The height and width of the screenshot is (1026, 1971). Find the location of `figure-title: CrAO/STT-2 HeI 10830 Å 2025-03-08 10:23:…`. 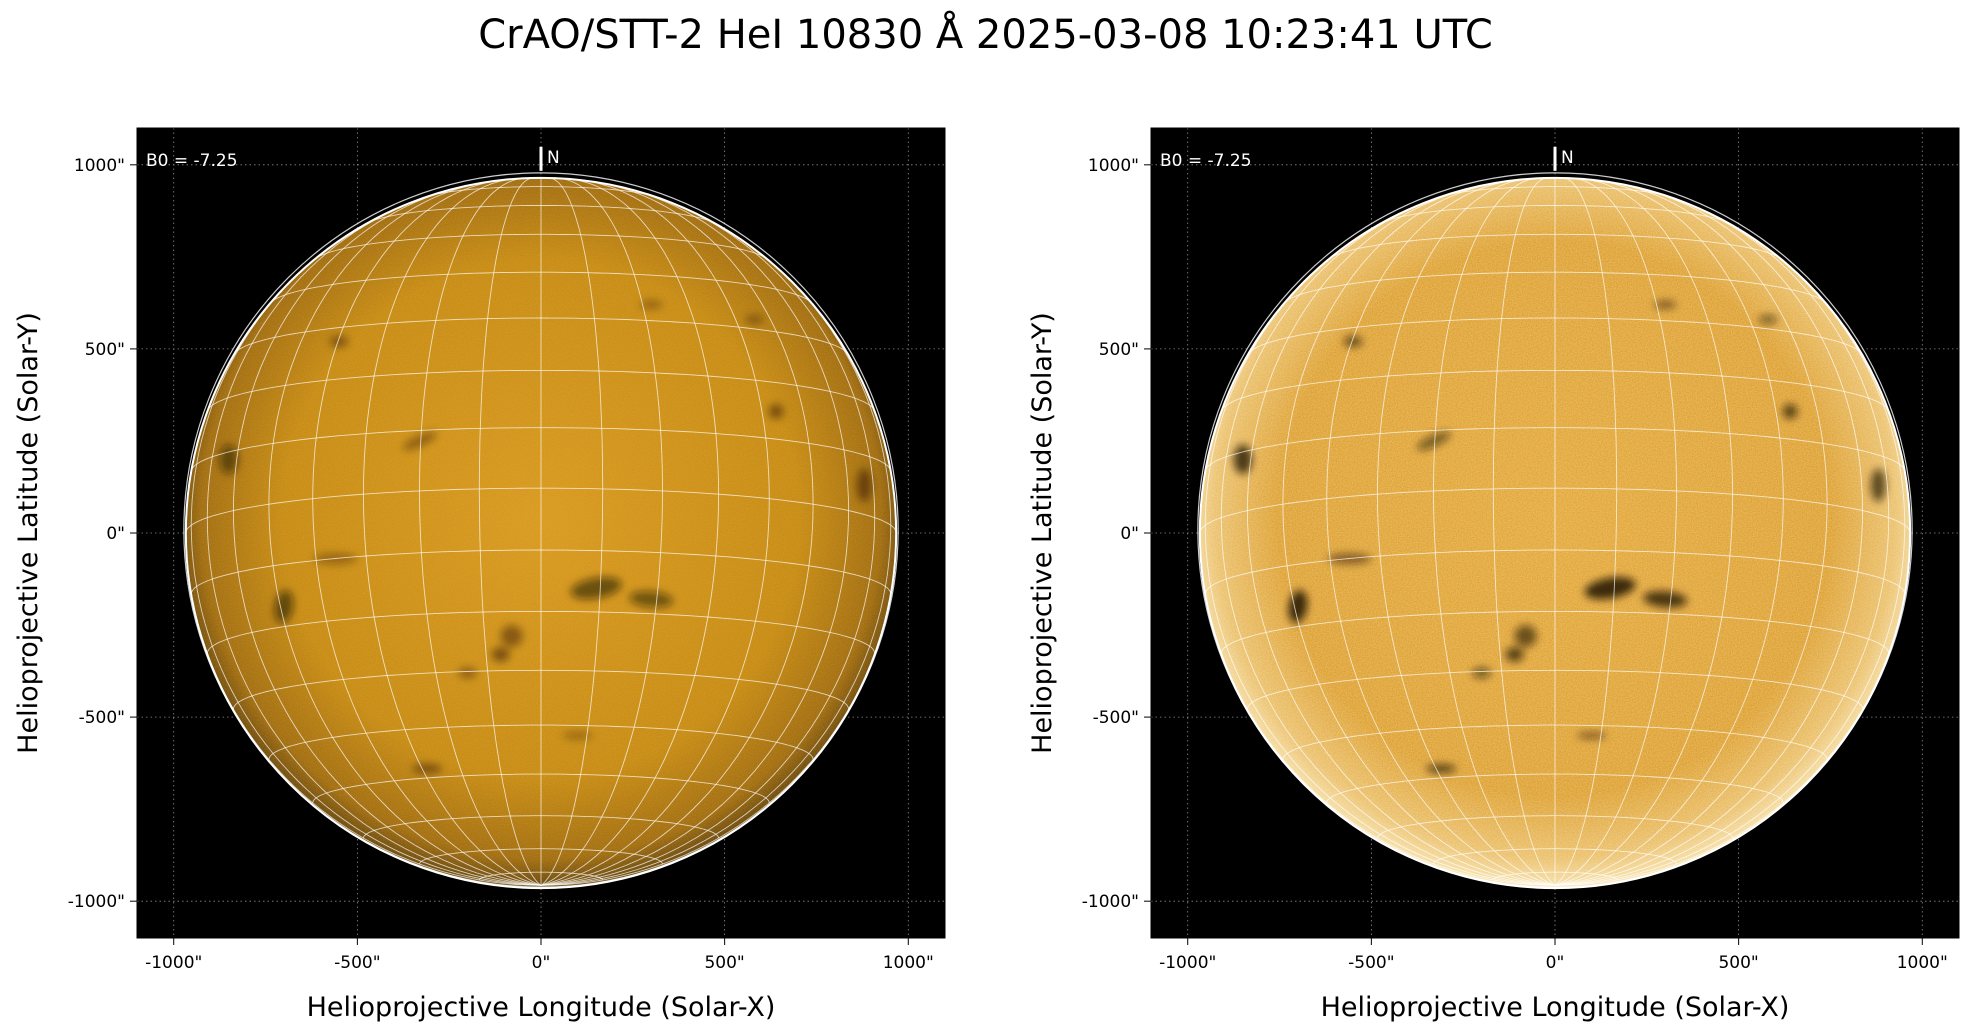

figure-title: CrAO/STT-2 HeI 10830 Å 2025-03-08 10:23:… is located at coordinates (985, 35).